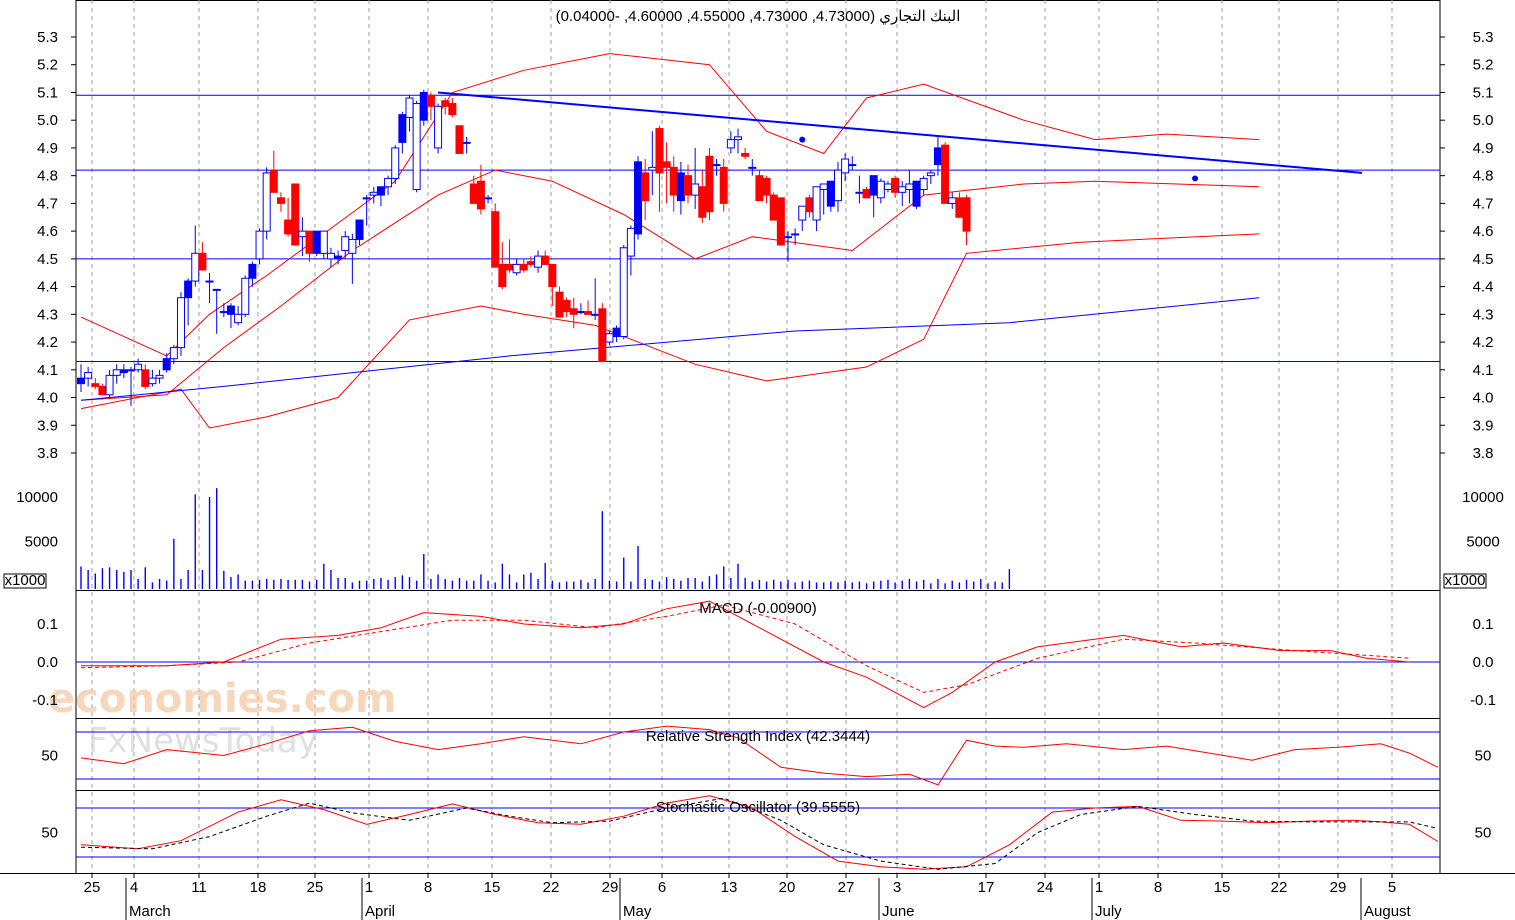 This screenshot has height=920, width=1515. What do you see at coordinates (846, 887) in the screenshot?
I see `x-tick-label: 27` at bounding box center [846, 887].